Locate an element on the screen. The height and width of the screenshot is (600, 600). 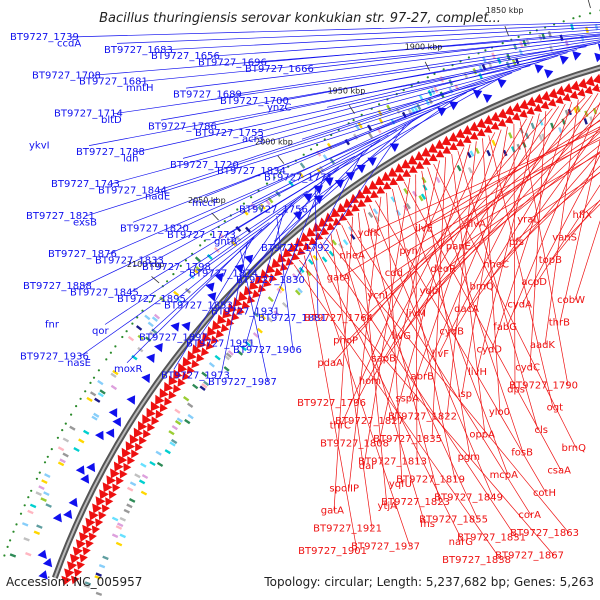
reverse-gene-label: ilvE is located at coordinates (424, 228).